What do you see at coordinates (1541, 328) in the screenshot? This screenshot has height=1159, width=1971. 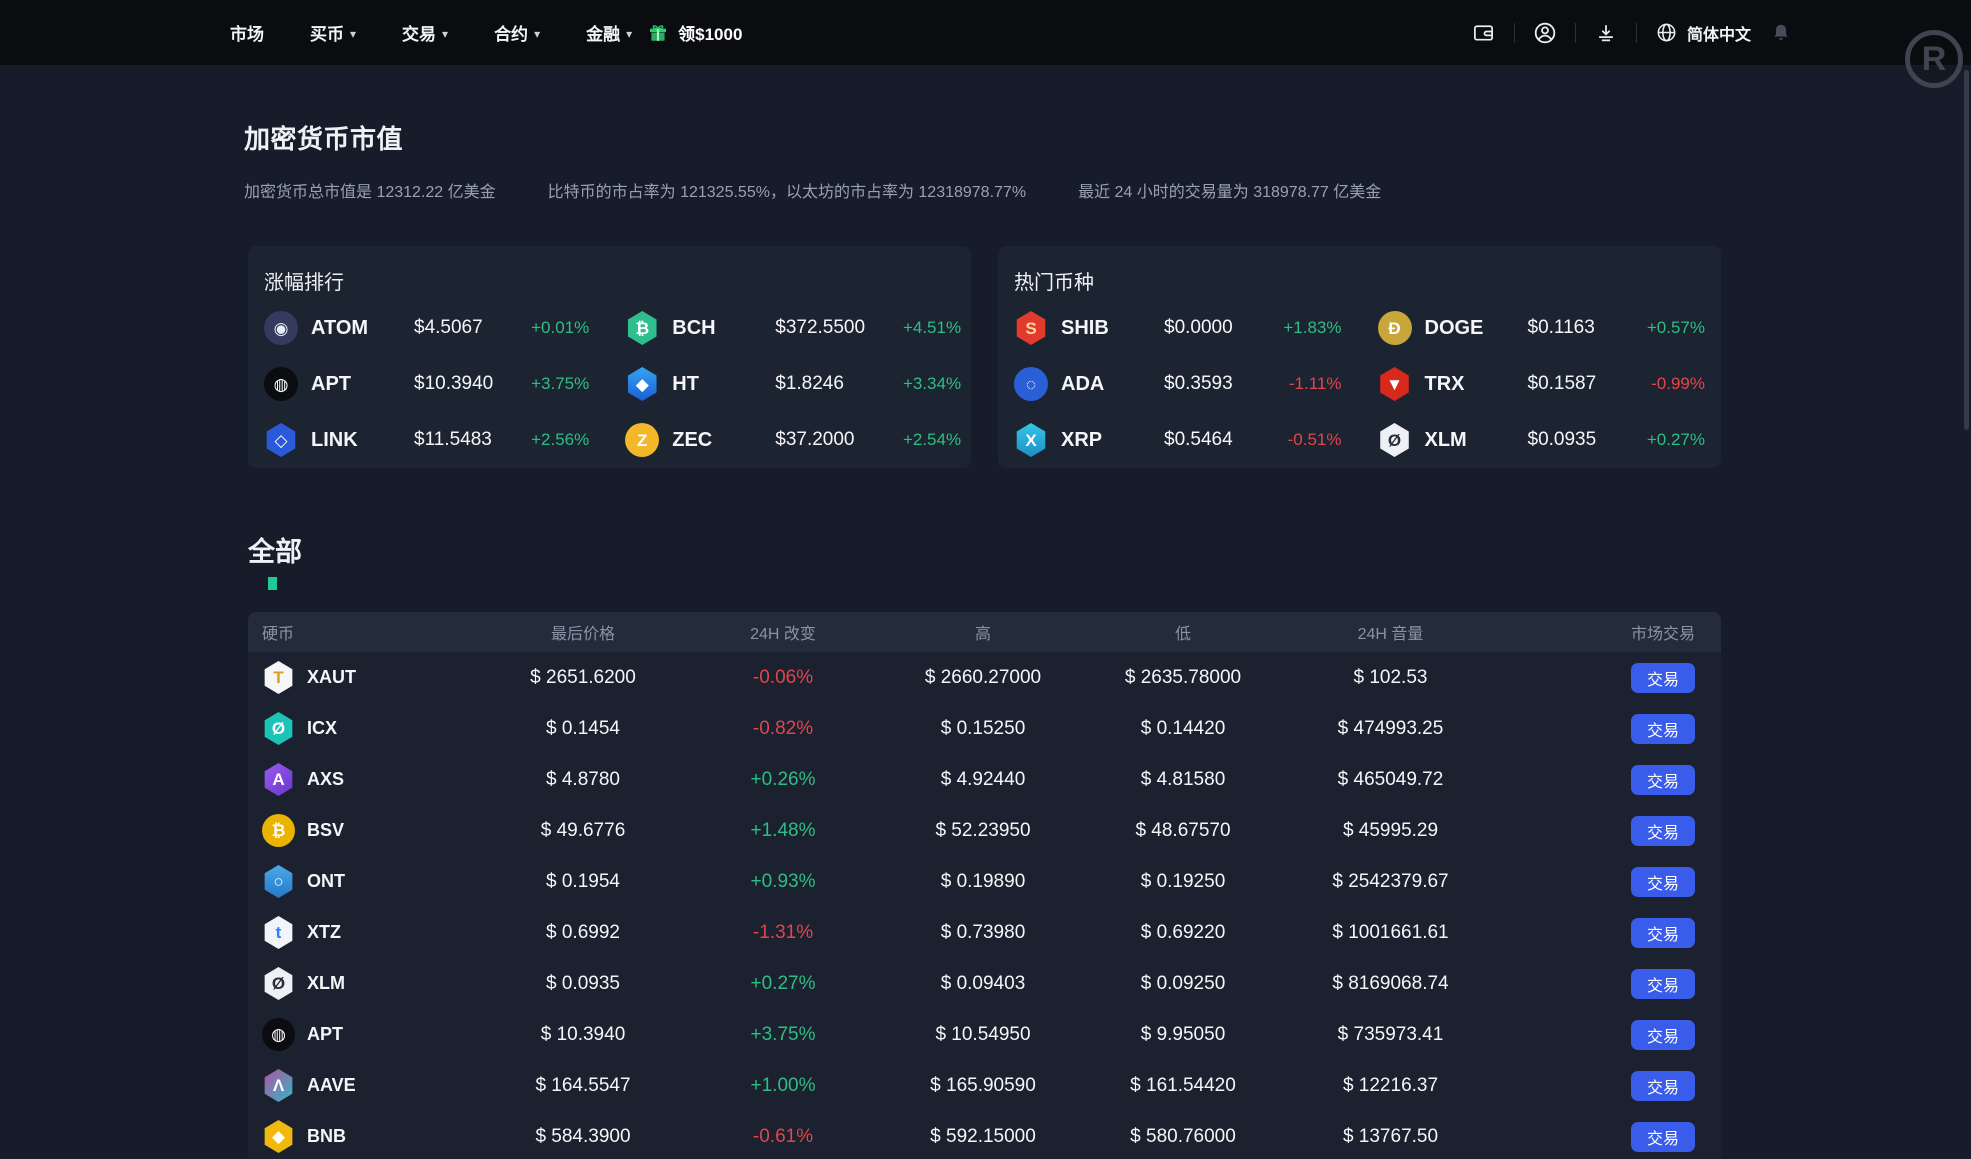 I see `coin-item-doge: Ð DOGE $0.1163 +0.57%` at bounding box center [1541, 328].